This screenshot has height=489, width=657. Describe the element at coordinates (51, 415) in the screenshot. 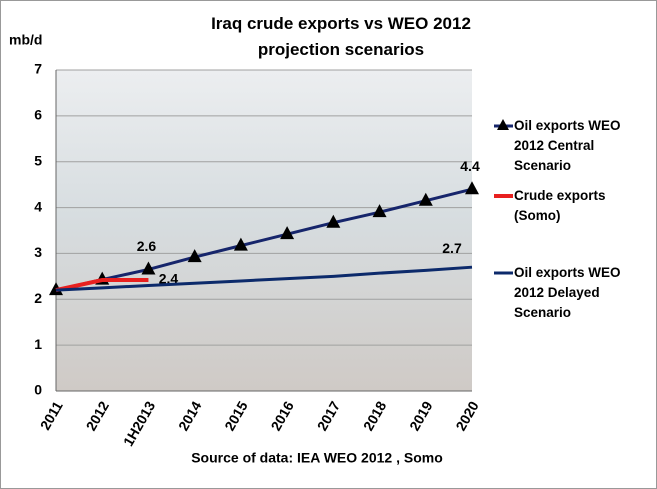

I see `x-tick-label: 2011` at that location.